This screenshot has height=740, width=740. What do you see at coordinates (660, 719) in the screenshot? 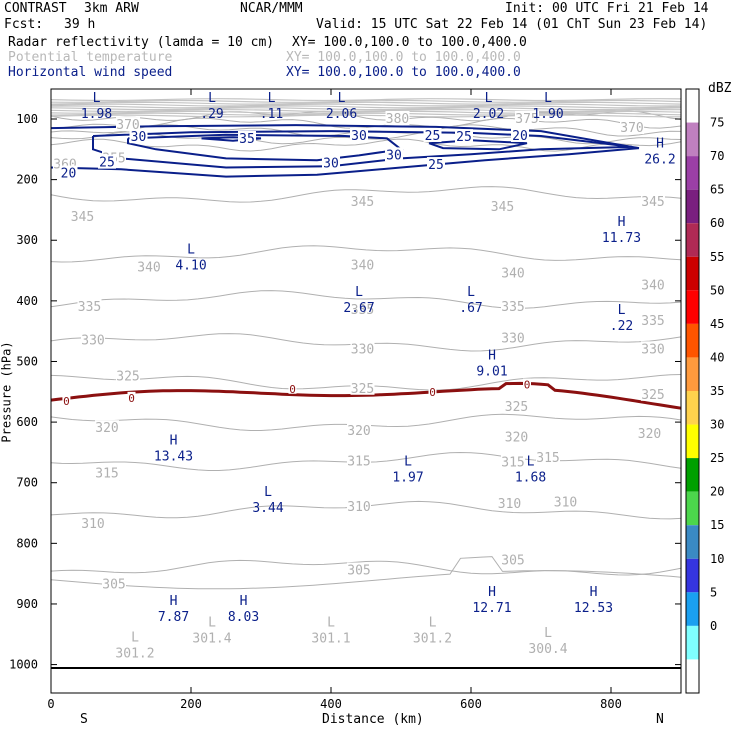
I see `x-end-label-north: N` at bounding box center [660, 719].